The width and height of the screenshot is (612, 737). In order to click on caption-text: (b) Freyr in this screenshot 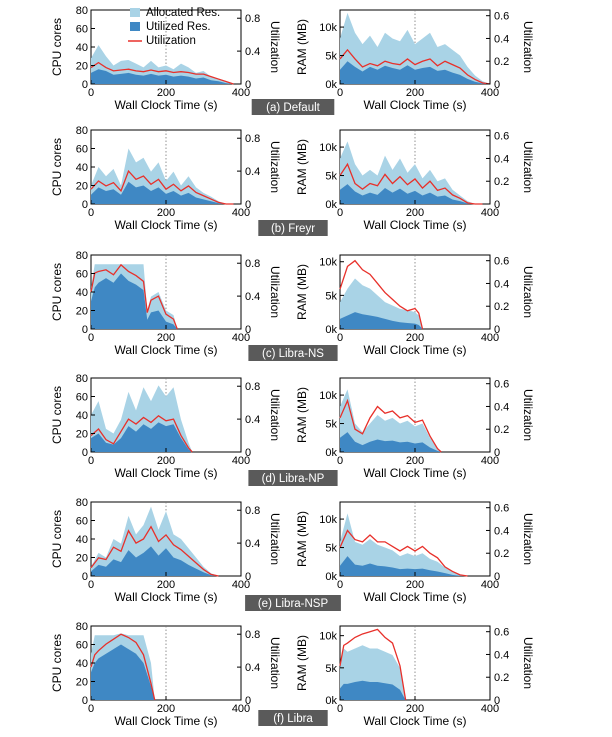, I will do `click(293, 229)`.